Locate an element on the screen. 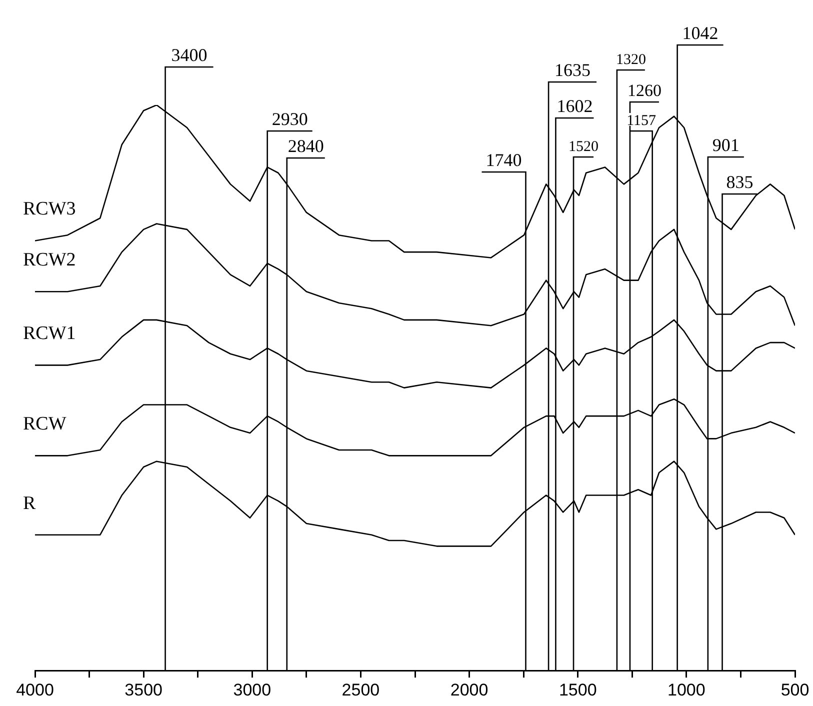 This screenshot has width=813, height=706. x-tick-label: 2500 is located at coordinates (361, 690).